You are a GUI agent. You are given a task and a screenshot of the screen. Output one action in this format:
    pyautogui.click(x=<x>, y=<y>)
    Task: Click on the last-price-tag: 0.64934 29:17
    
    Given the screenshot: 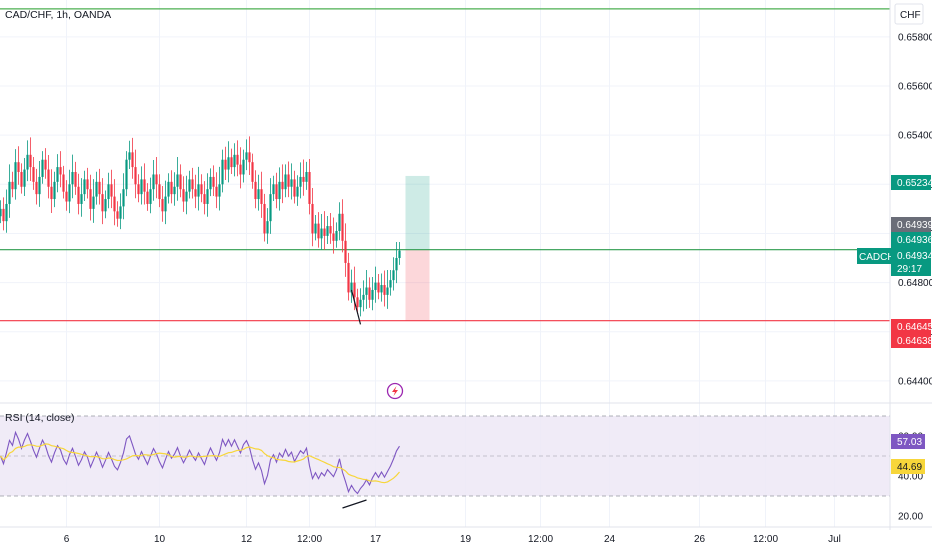 What is the action you would take?
    pyautogui.click(x=911, y=261)
    